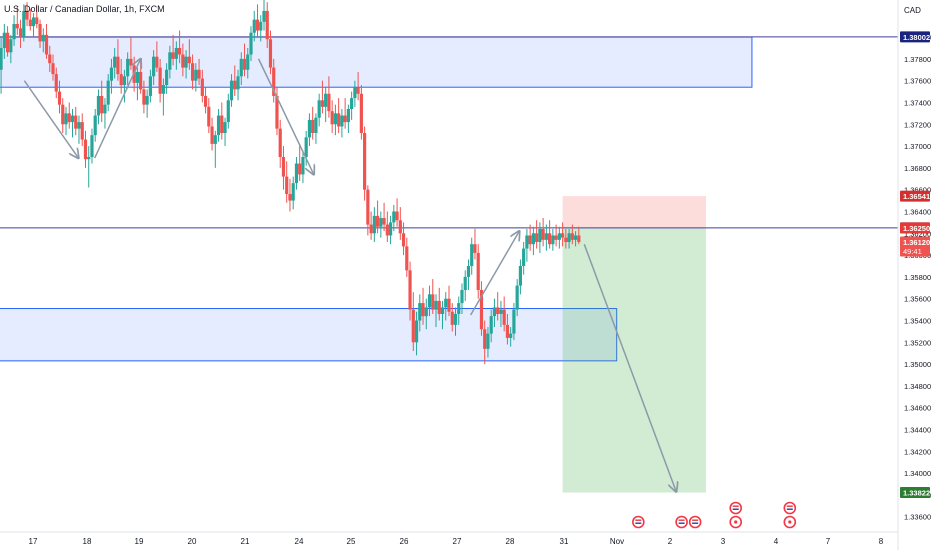  I want to click on price-tick-label: 1.36600, so click(917, 190).